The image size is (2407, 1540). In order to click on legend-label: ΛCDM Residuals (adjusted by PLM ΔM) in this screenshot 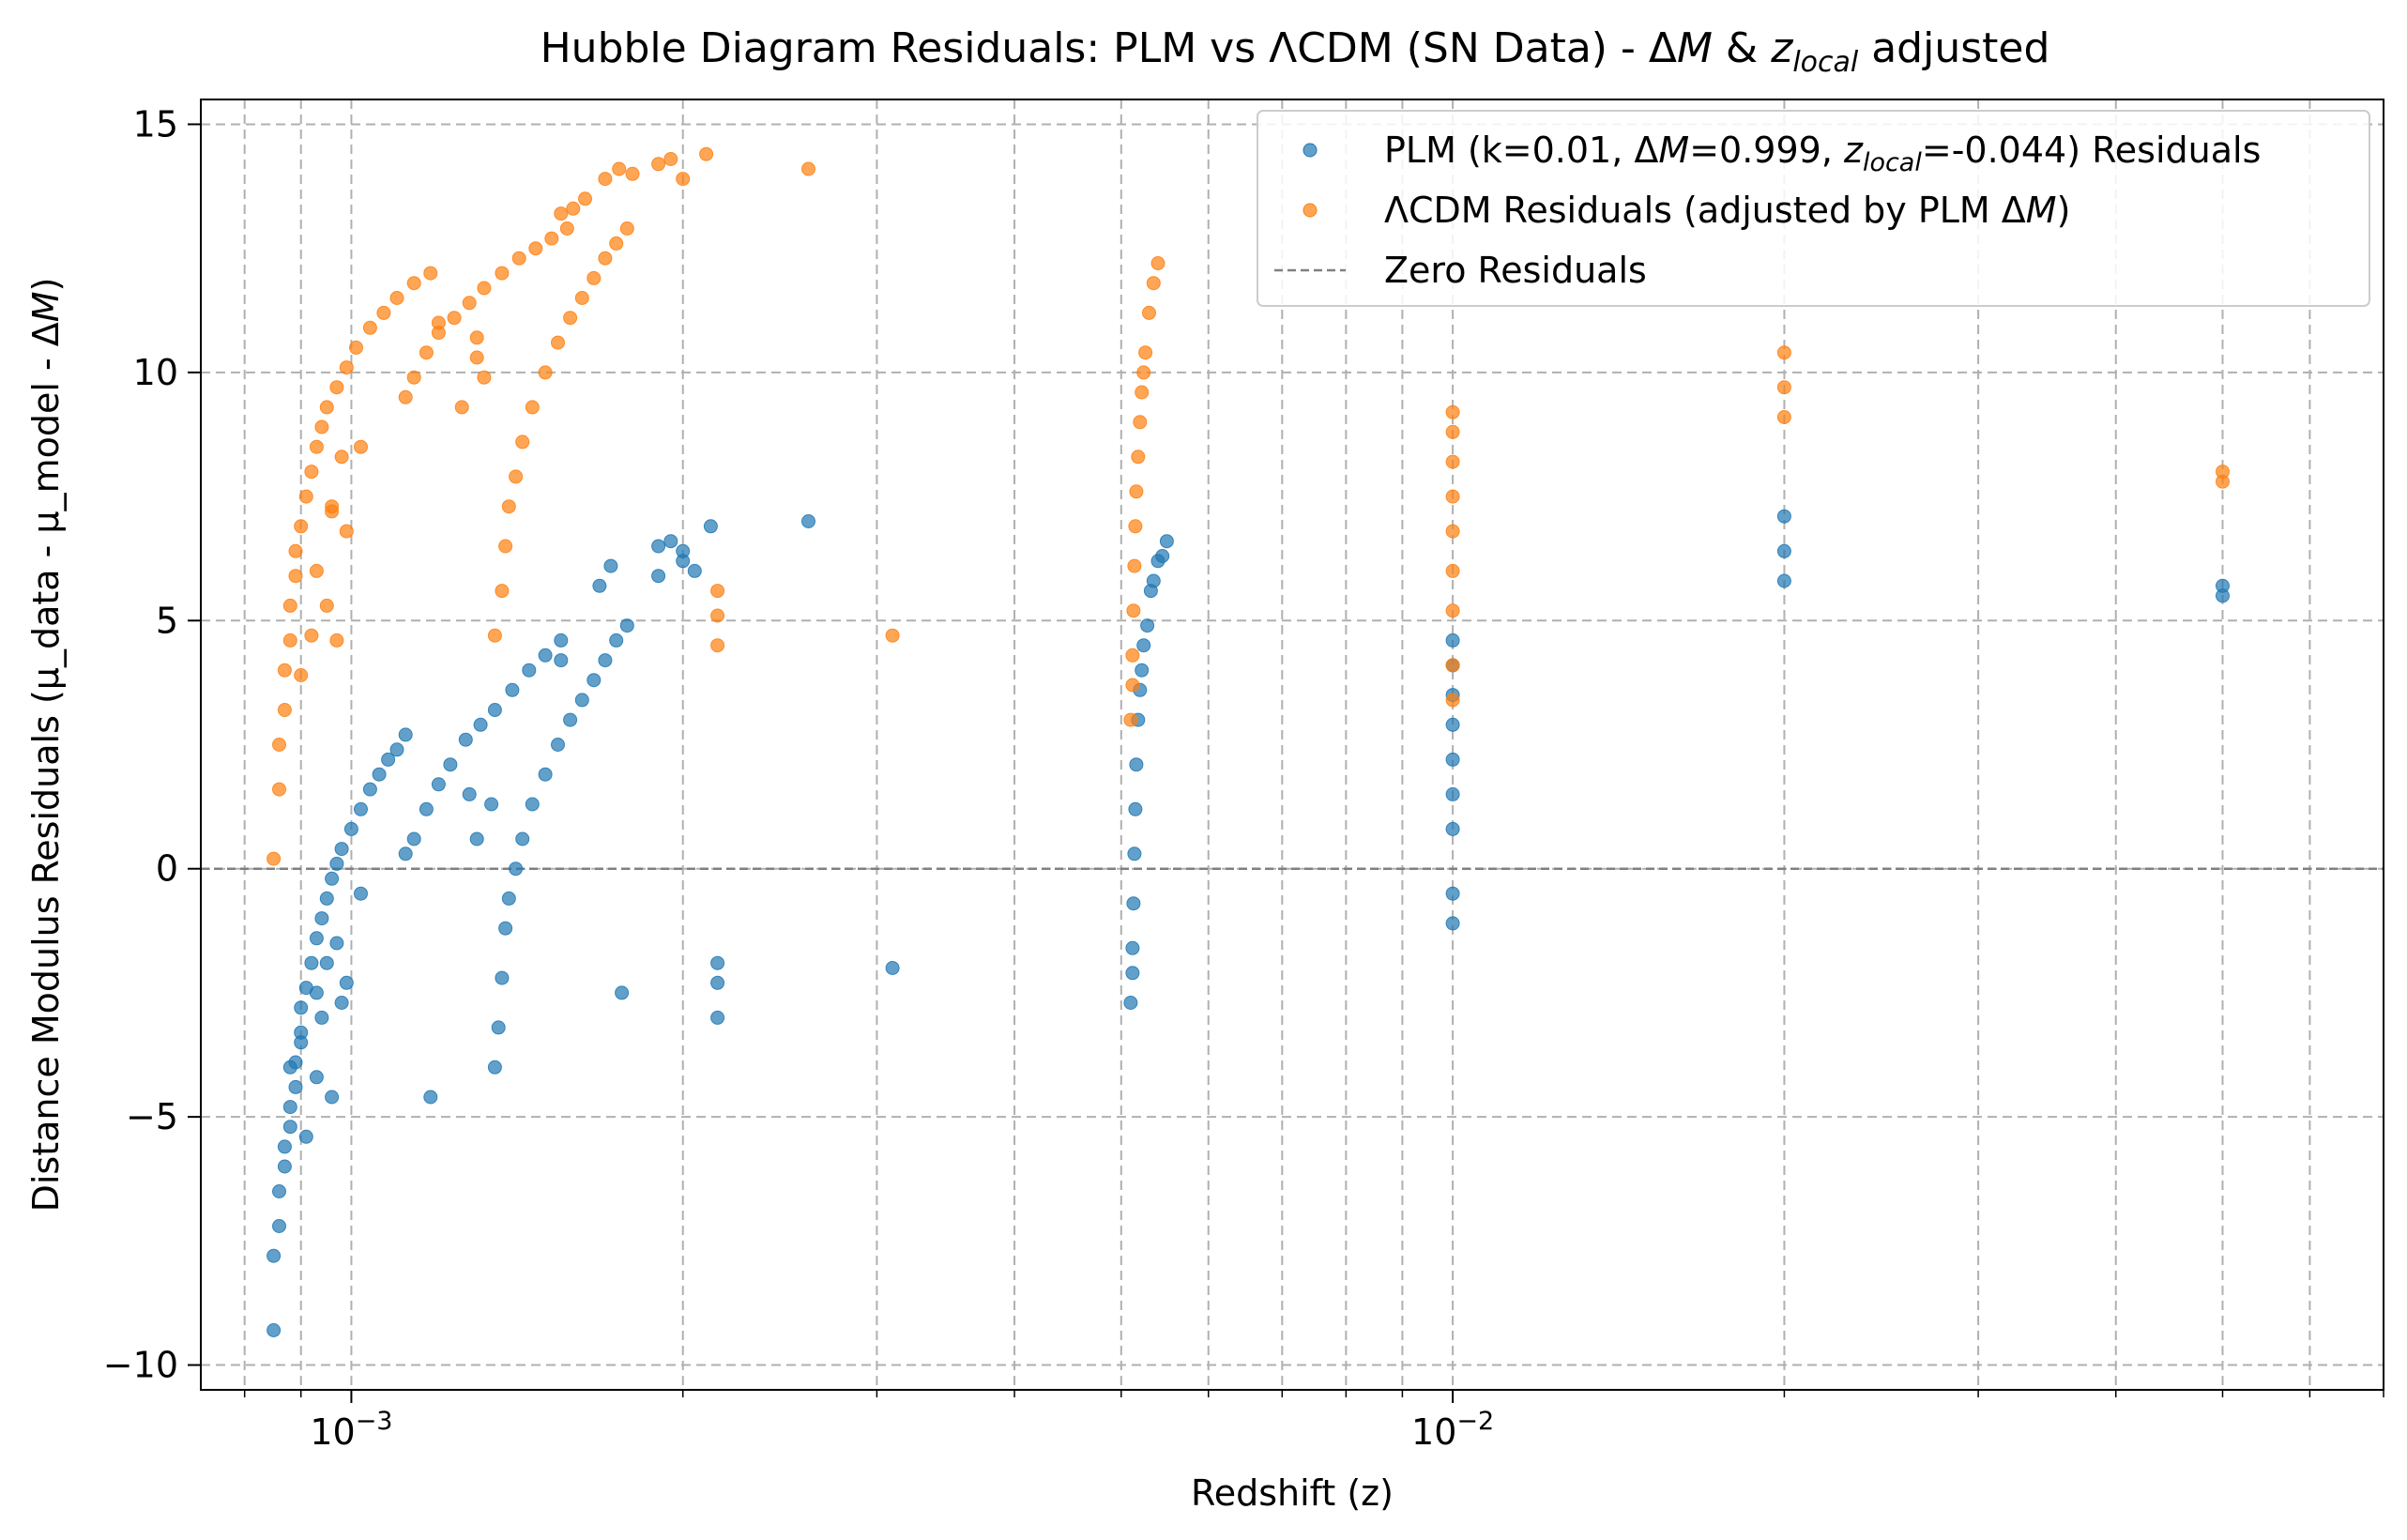, I will do `click(1727, 210)`.